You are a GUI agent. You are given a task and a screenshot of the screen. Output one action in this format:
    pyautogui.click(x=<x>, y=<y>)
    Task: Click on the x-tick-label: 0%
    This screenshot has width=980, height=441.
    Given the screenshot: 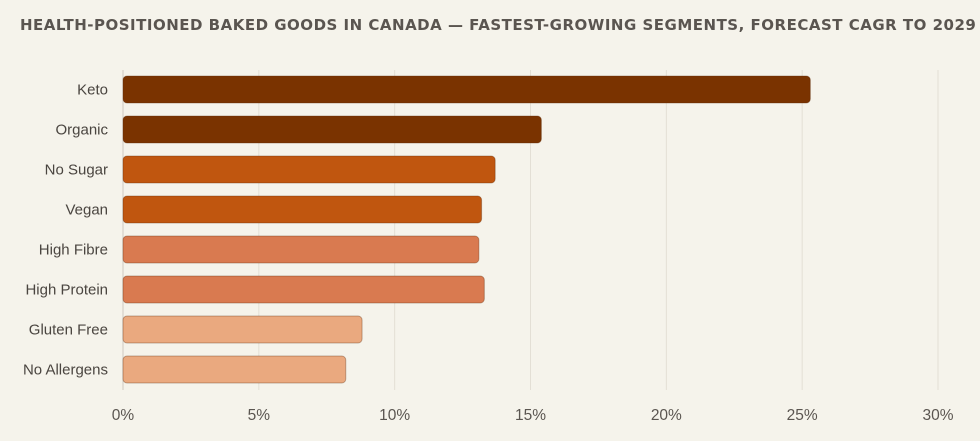 What is the action you would take?
    pyautogui.click(x=123, y=415)
    